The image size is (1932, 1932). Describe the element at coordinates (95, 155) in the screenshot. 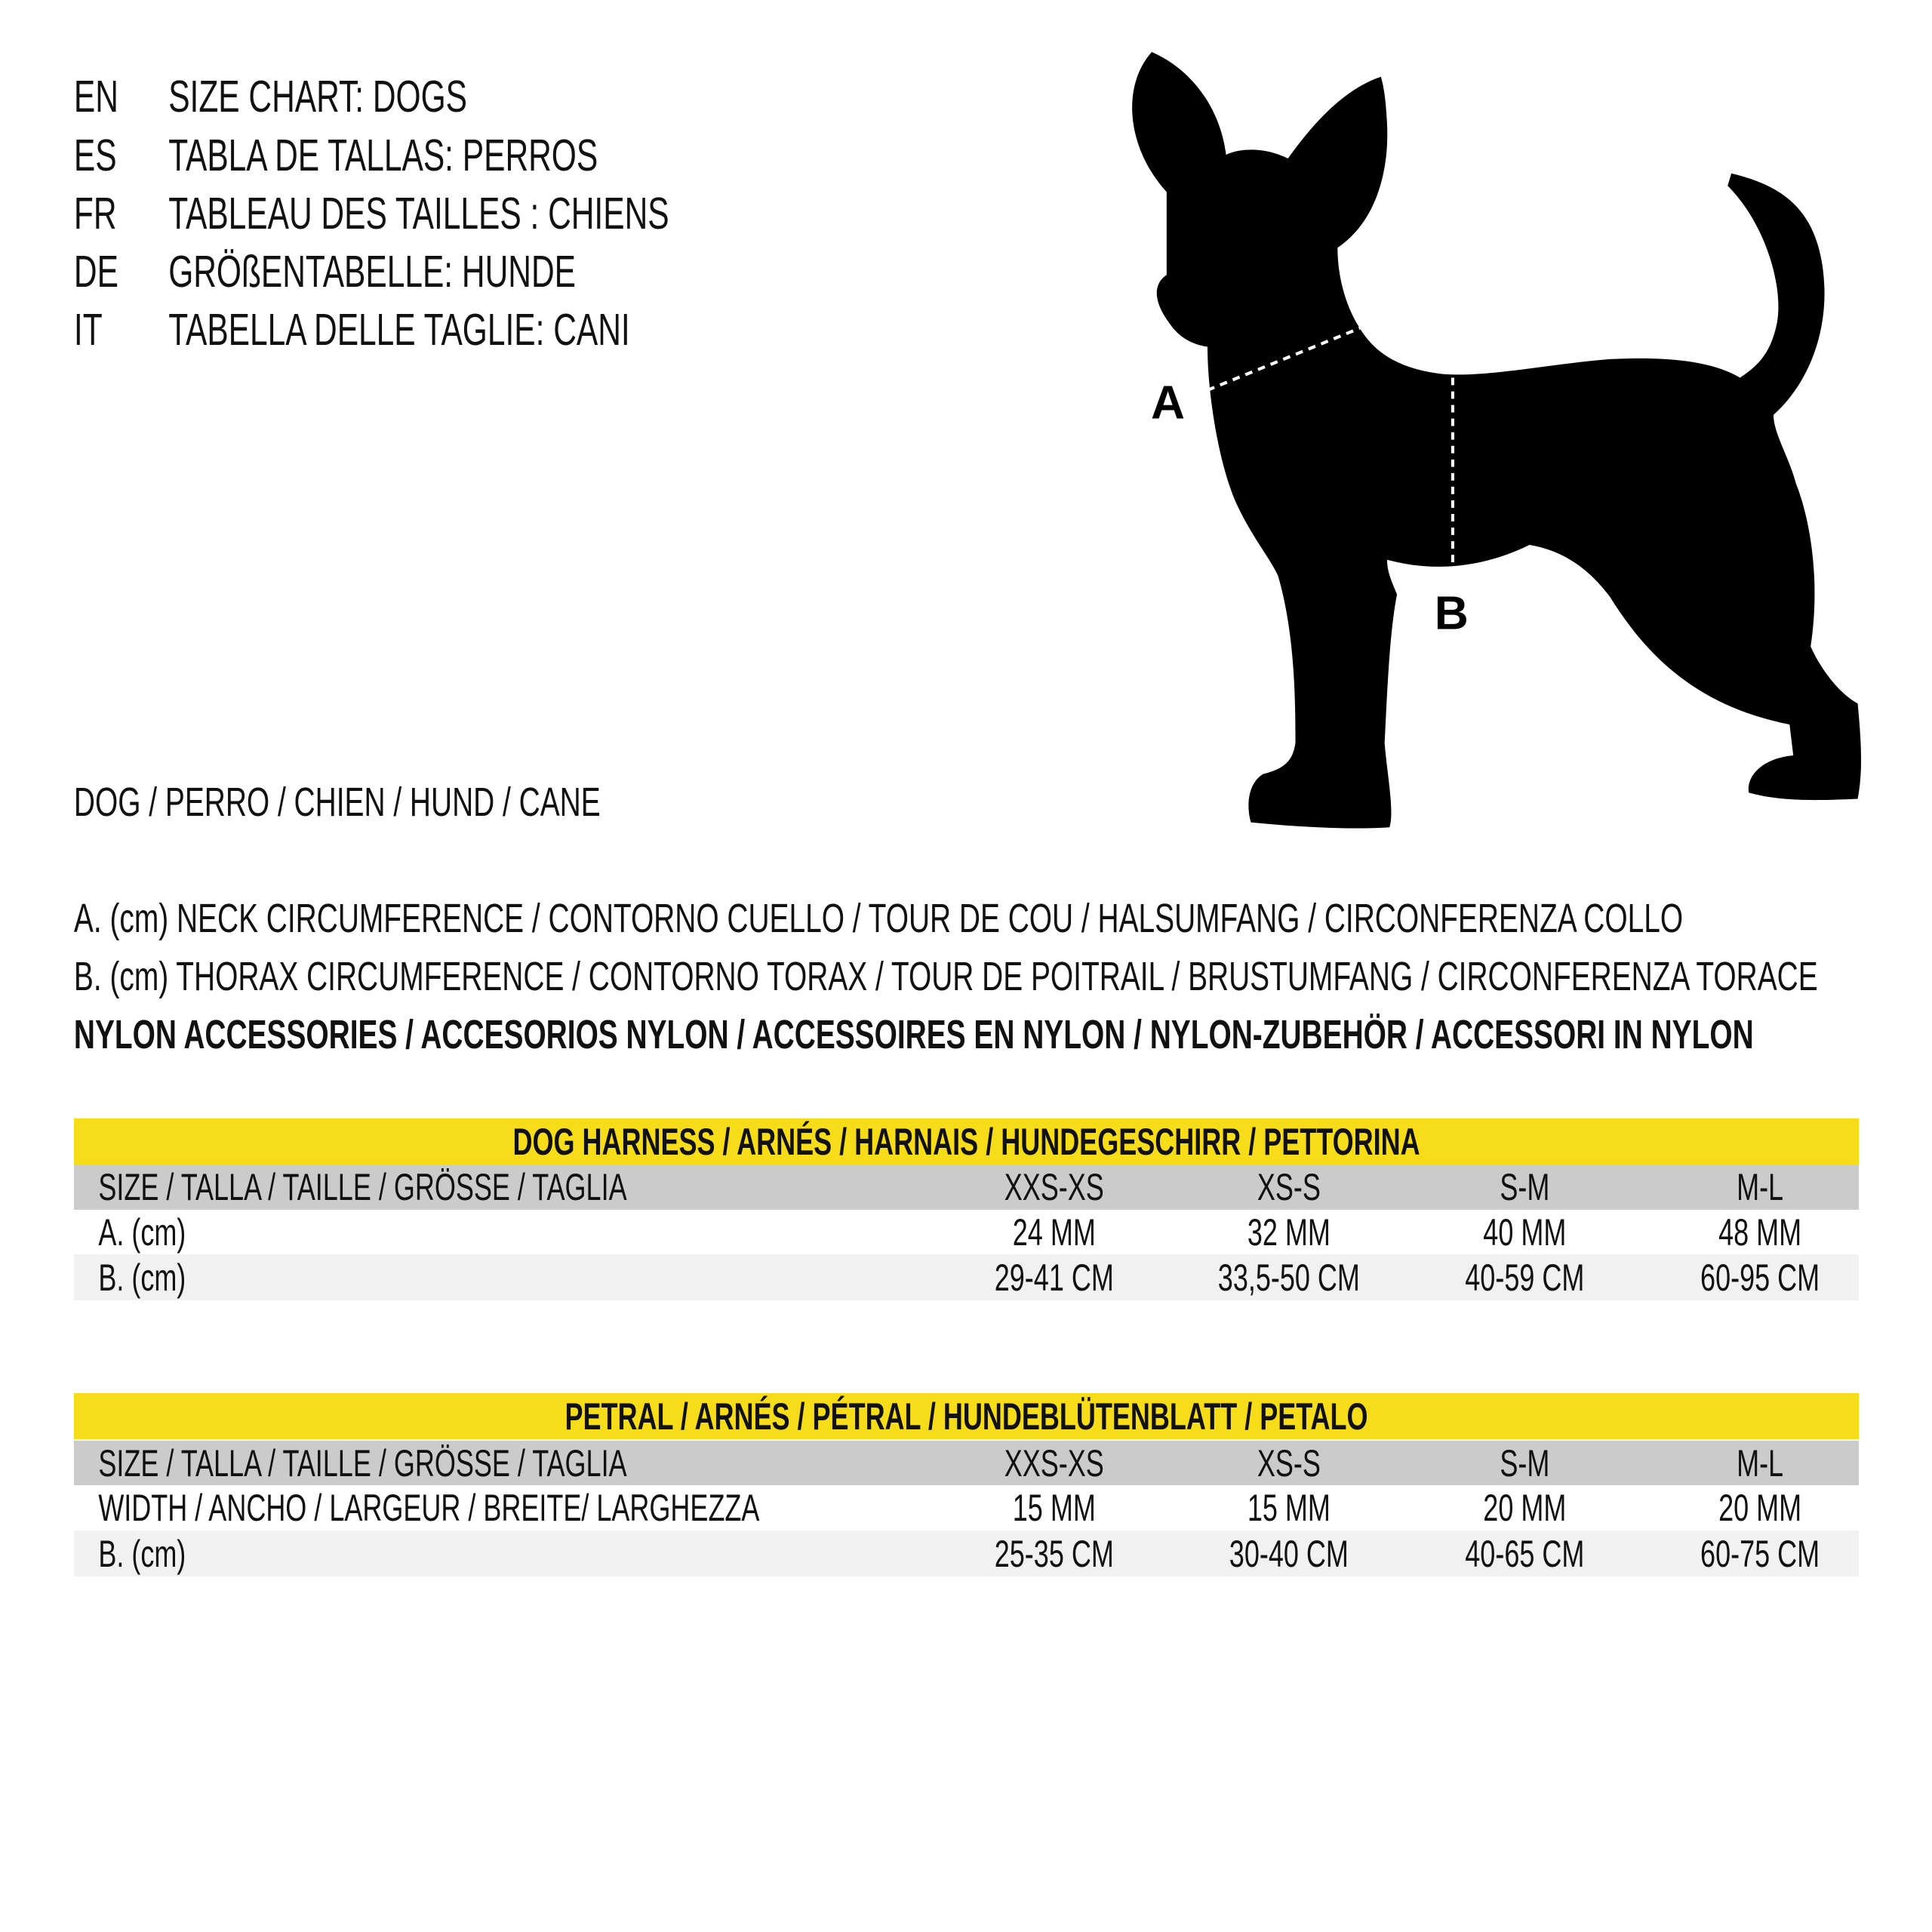

I see `lang-code-es: ES` at that location.